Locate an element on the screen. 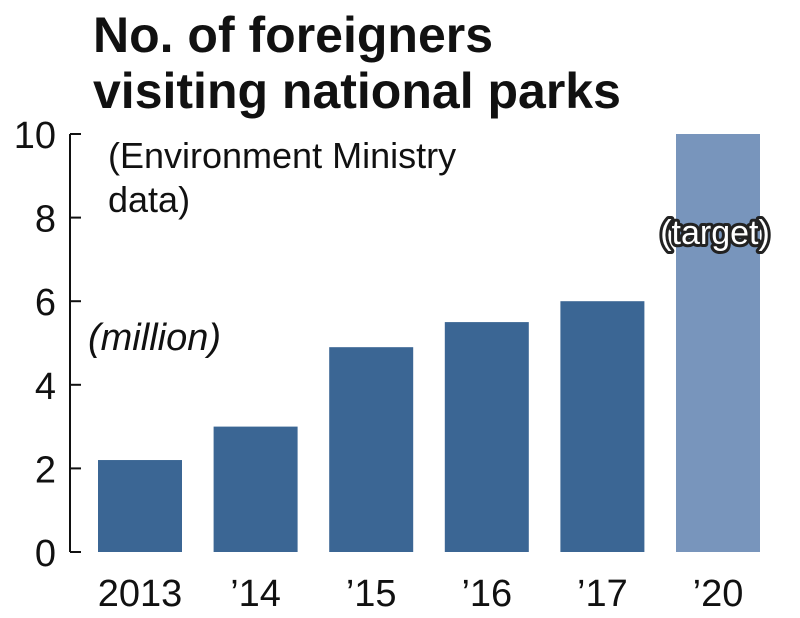  y-tick-label: 0 is located at coordinates (45, 554).